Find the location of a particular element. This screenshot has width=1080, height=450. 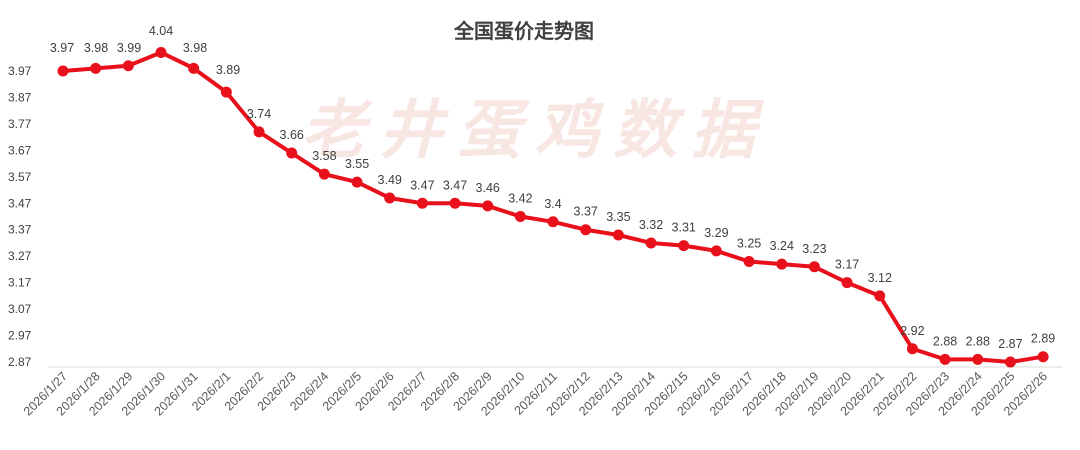

y-tick-label: 3.77 is located at coordinates (20, 124).